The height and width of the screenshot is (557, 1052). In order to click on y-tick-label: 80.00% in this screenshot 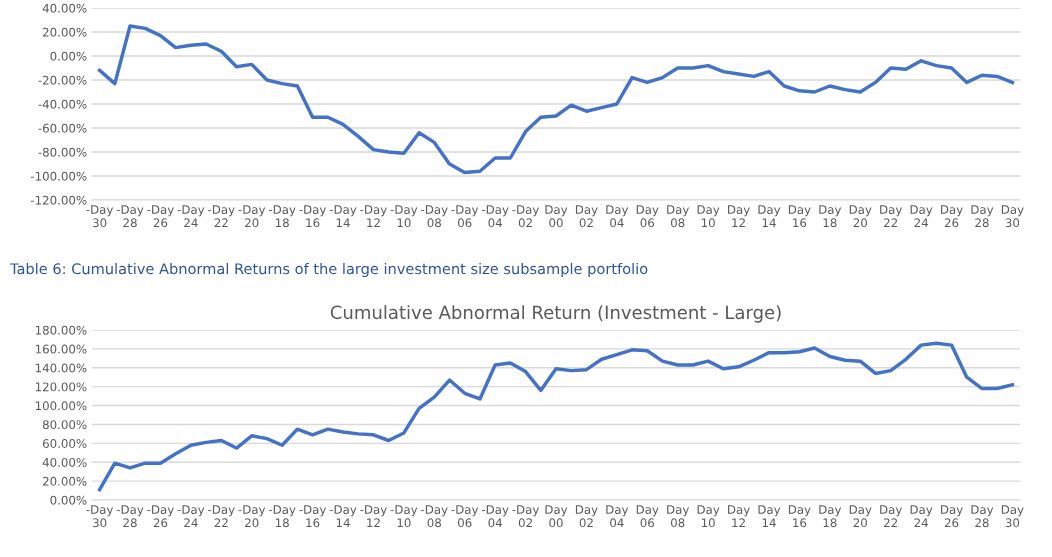, I will do `click(64, 425)`.